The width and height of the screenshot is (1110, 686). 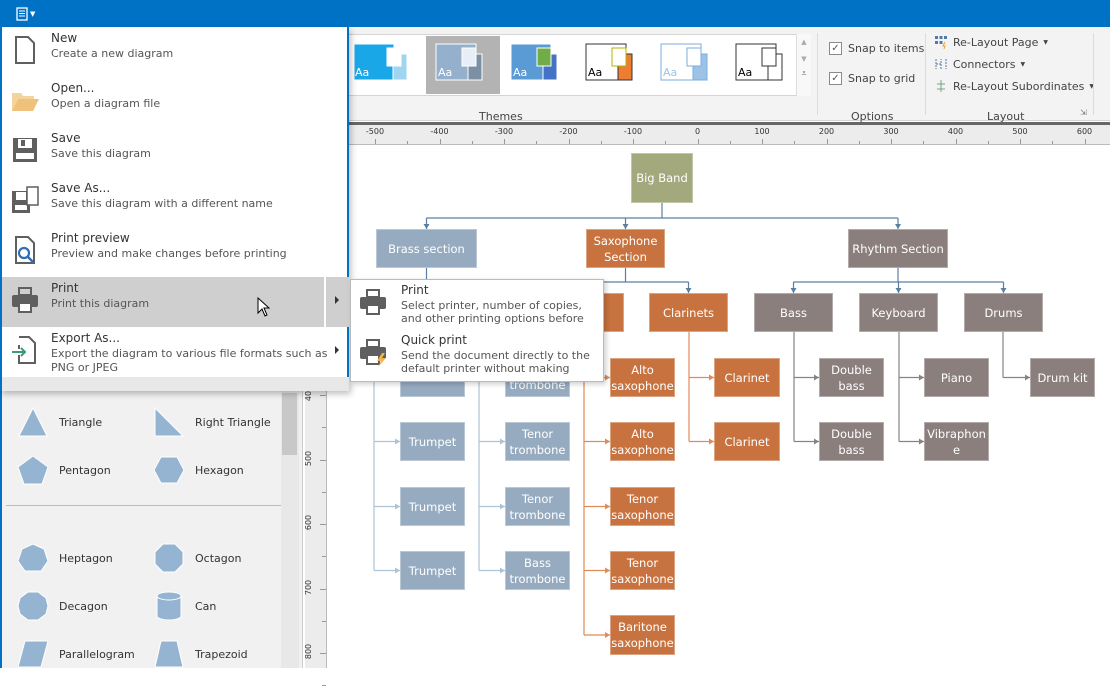 I want to click on checkmark-icon: ✓, so click(x=835, y=78).